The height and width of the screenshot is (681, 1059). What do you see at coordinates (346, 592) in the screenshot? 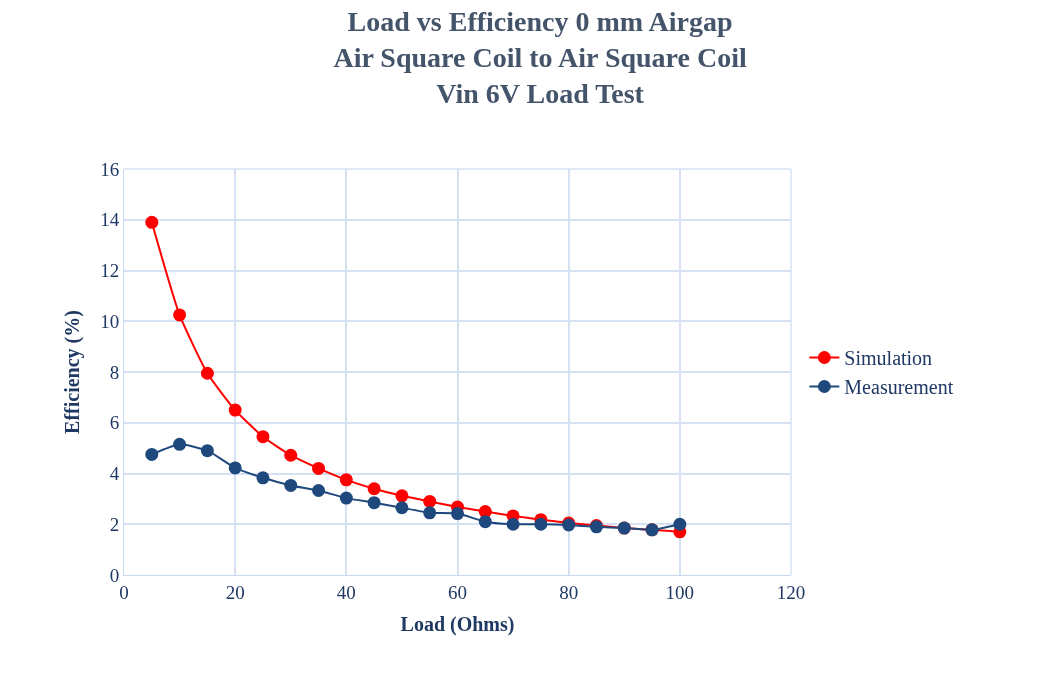
I see `x-tick-label: 40` at bounding box center [346, 592].